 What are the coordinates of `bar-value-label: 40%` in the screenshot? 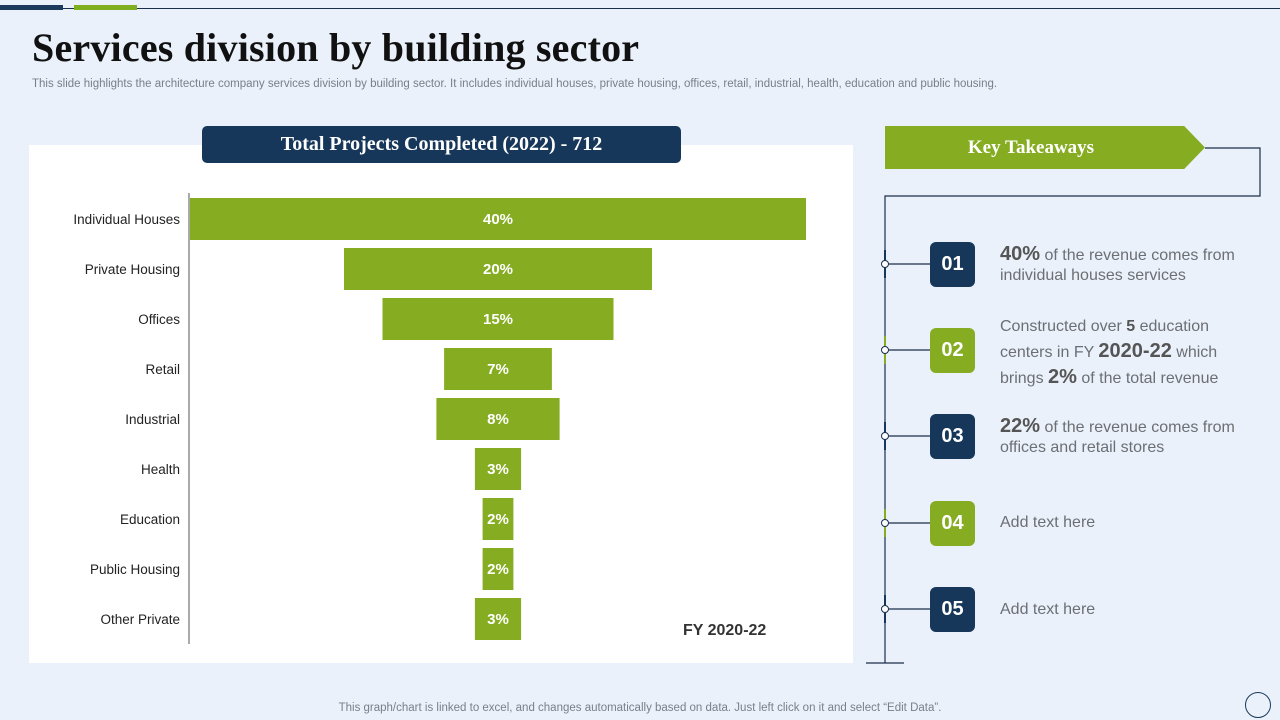 It's located at (498, 219).